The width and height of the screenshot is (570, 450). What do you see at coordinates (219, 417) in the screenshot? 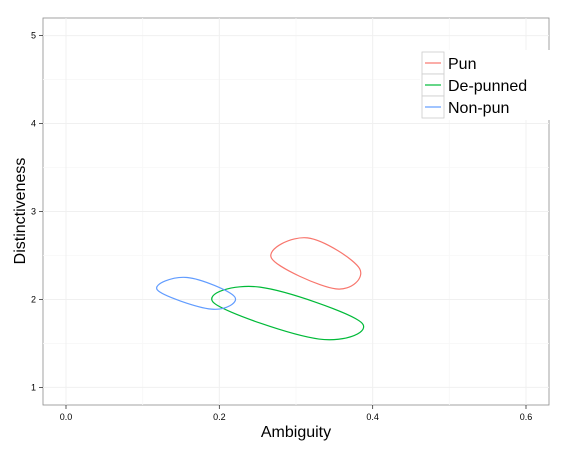
I see `x-tick-label: 0.2` at bounding box center [219, 417].